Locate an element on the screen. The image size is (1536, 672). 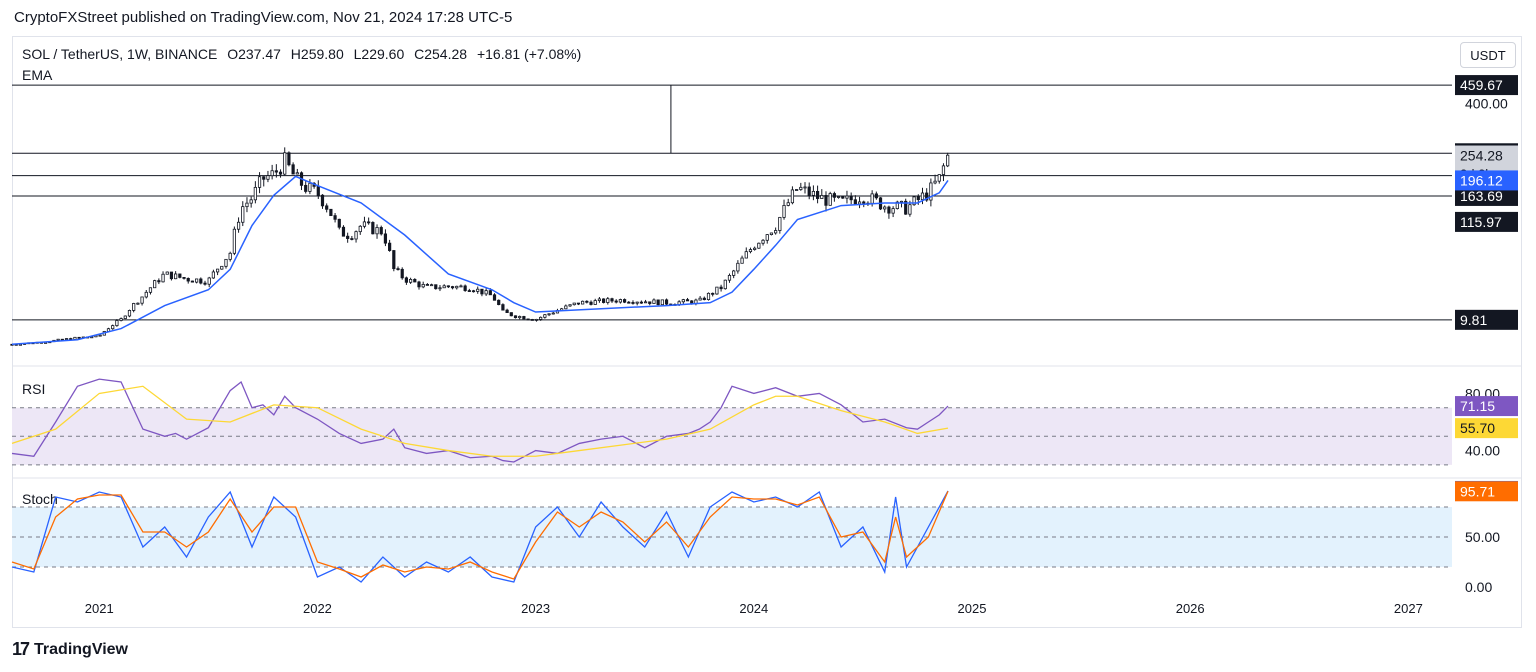
tradingview-logo: 17 TradingView is located at coordinates (70, 649).